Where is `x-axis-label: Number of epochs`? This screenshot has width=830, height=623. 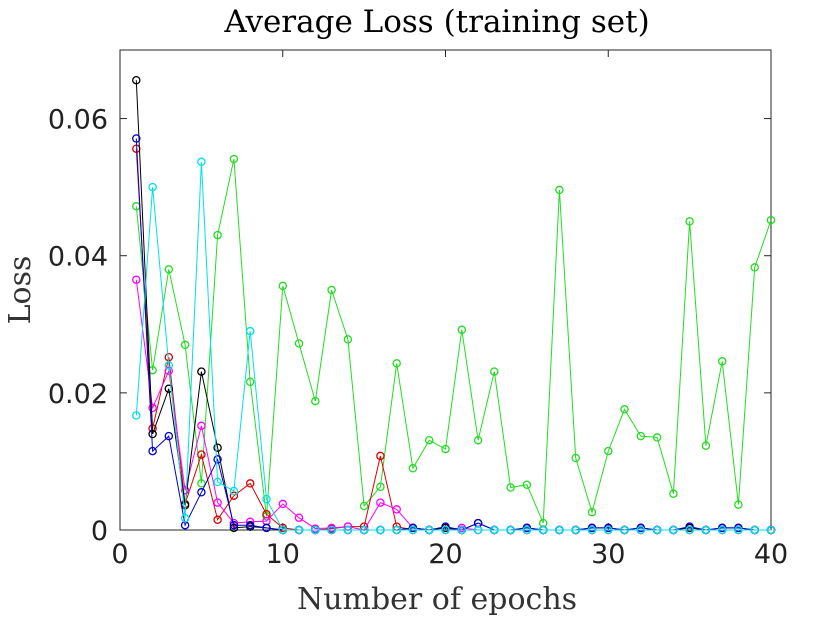 x-axis-label: Number of epochs is located at coordinates (437, 599).